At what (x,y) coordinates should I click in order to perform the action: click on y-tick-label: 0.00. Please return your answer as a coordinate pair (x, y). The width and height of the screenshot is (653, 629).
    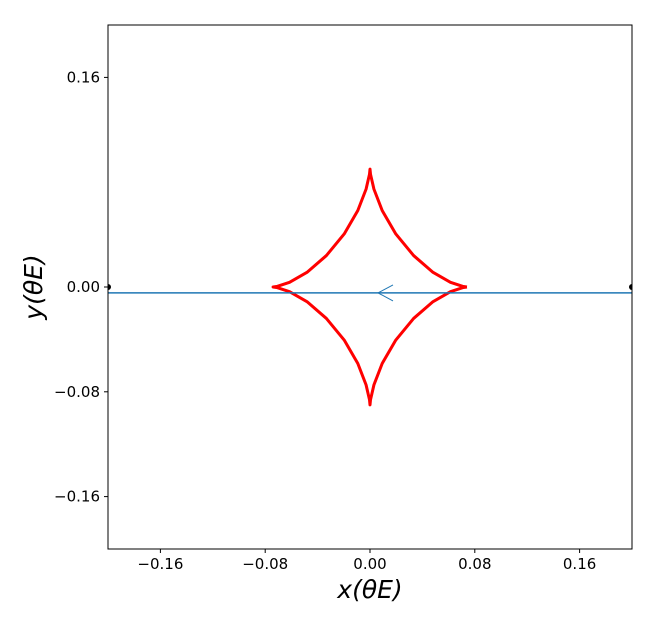
    Looking at the image, I should click on (83, 287).